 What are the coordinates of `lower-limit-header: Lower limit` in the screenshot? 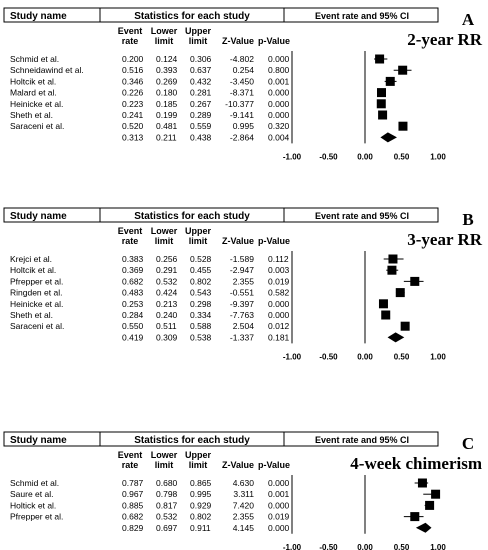 It's located at (164, 236).